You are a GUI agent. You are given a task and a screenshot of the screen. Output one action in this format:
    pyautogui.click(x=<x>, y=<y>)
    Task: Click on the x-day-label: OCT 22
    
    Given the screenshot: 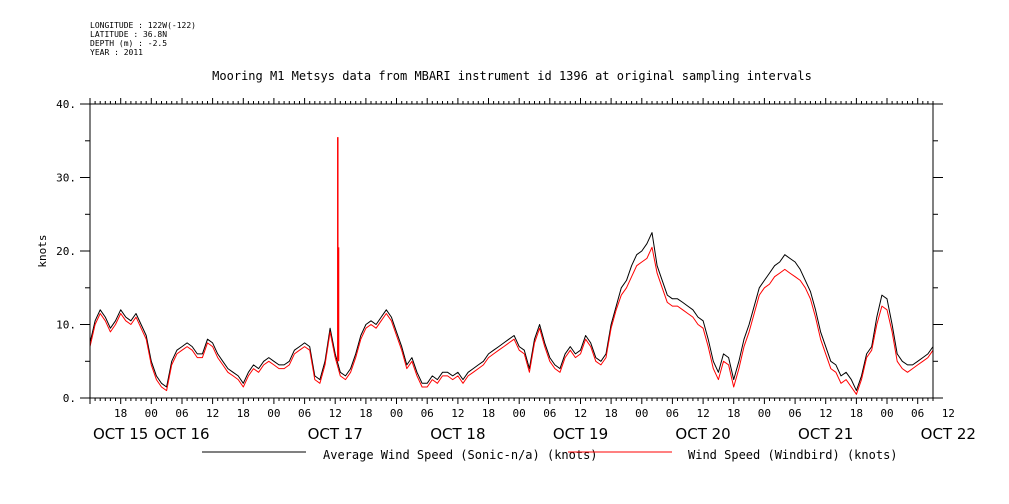 What is the action you would take?
    pyautogui.click(x=948, y=434)
    